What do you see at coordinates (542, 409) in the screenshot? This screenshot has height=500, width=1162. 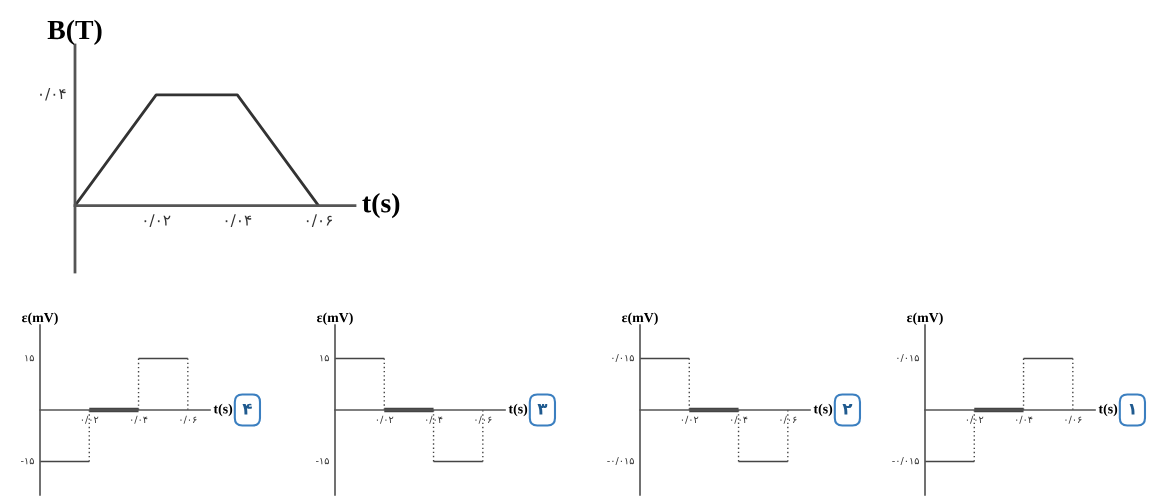 I see `text: ۳` at bounding box center [542, 409].